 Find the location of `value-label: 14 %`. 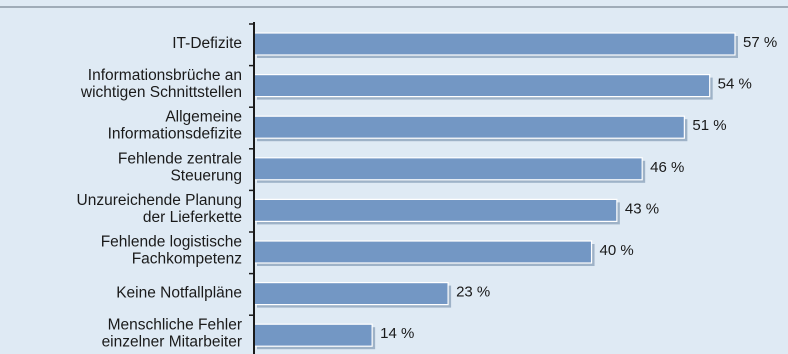

value-label: 14 % is located at coordinates (397, 333).